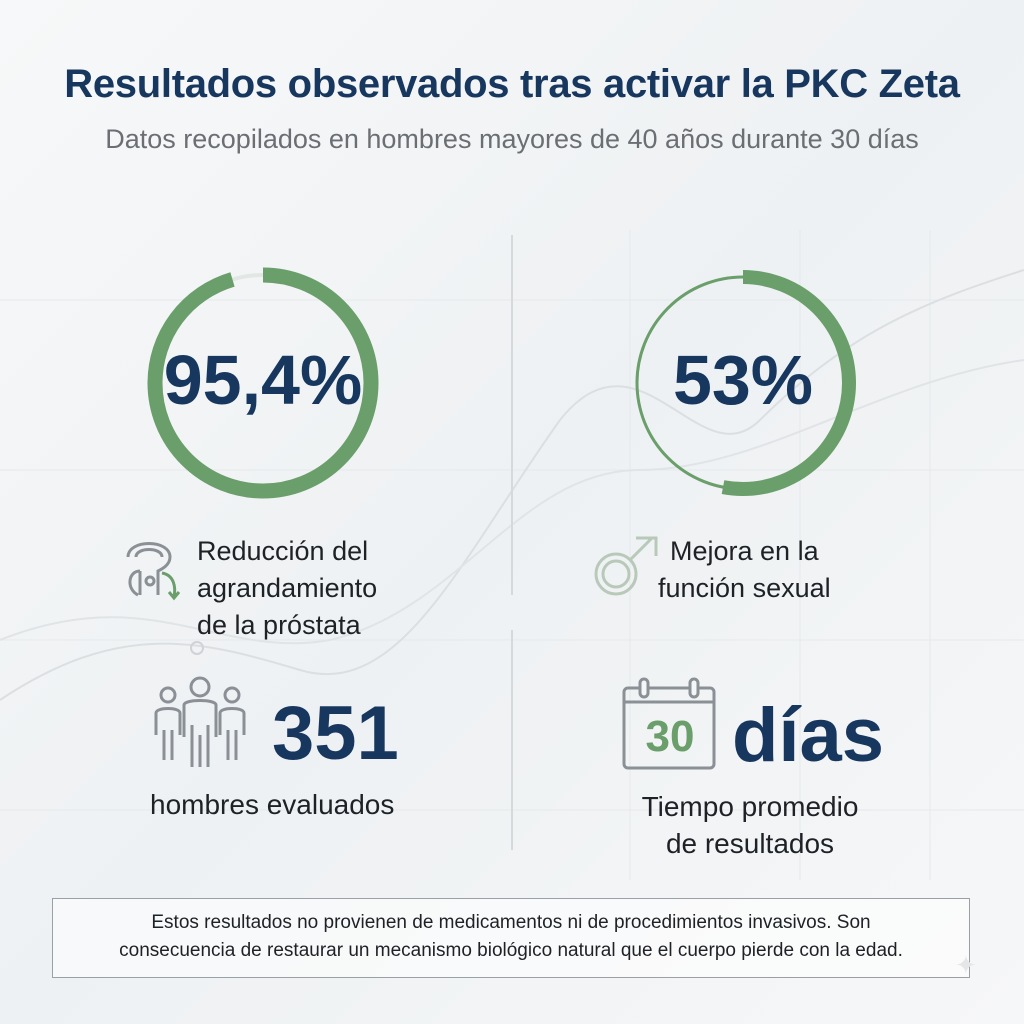  Describe the element at coordinates (750, 825) in the screenshot. I see `days-label: Tiempo promedio de resultados` at that location.